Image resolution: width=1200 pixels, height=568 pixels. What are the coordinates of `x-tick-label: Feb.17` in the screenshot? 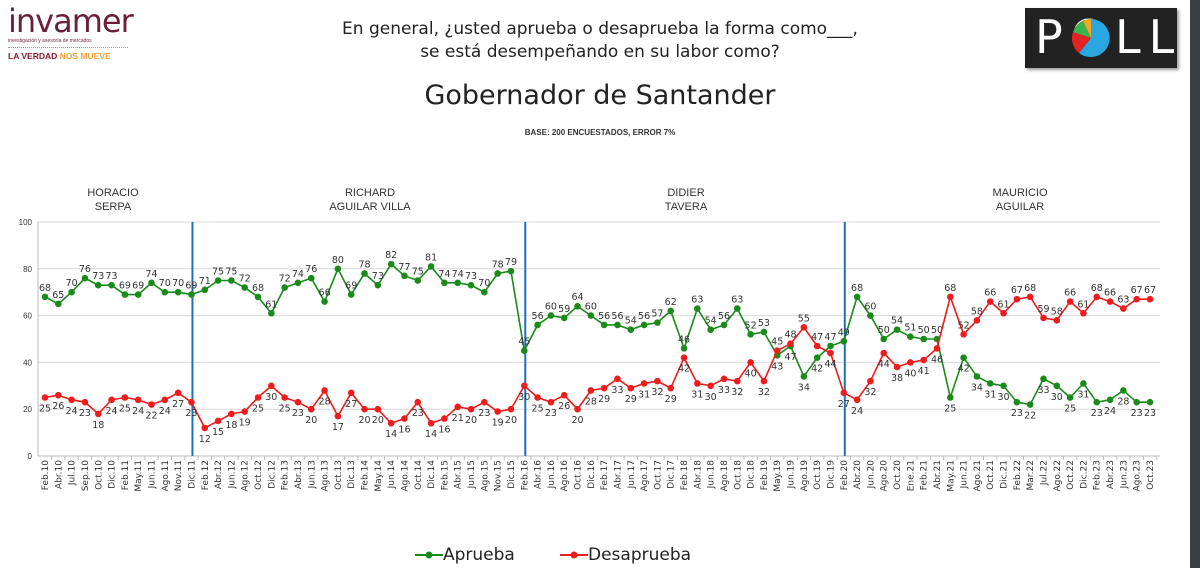 It's located at (605, 475).